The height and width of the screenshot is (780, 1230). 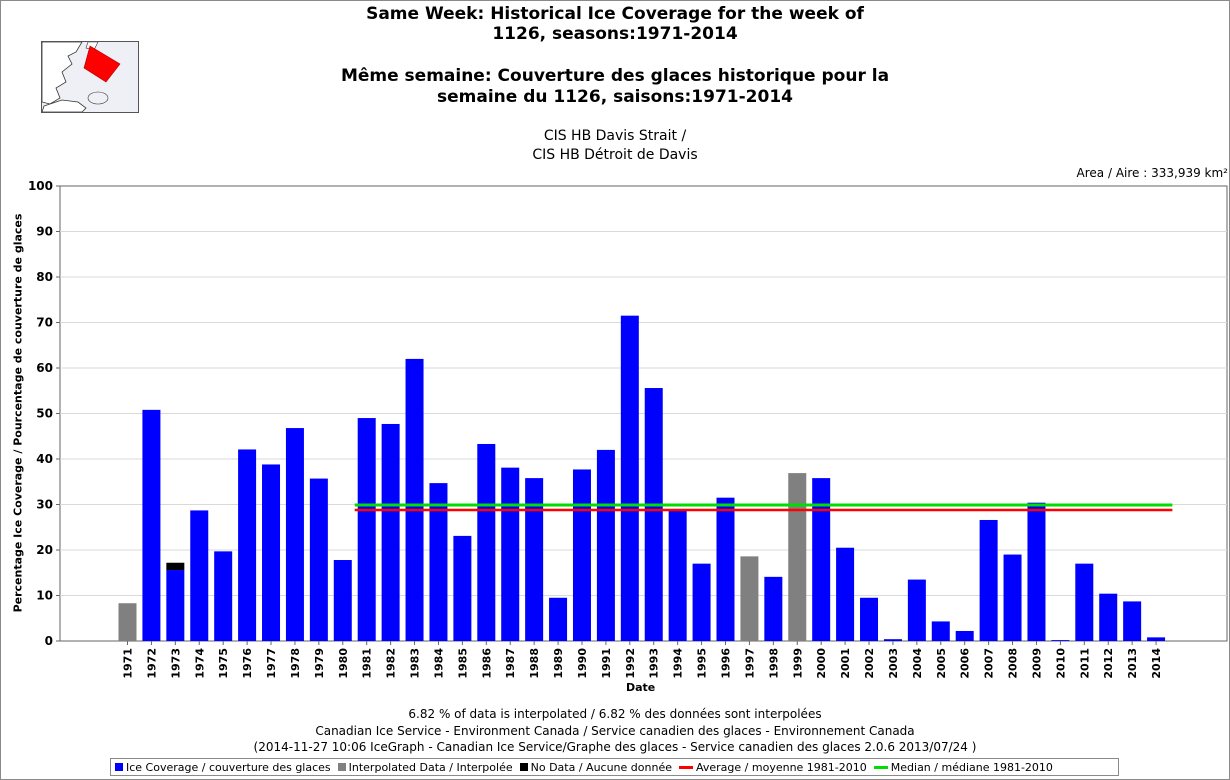 I want to click on x-tick-label: 1974, so click(x=199, y=663).